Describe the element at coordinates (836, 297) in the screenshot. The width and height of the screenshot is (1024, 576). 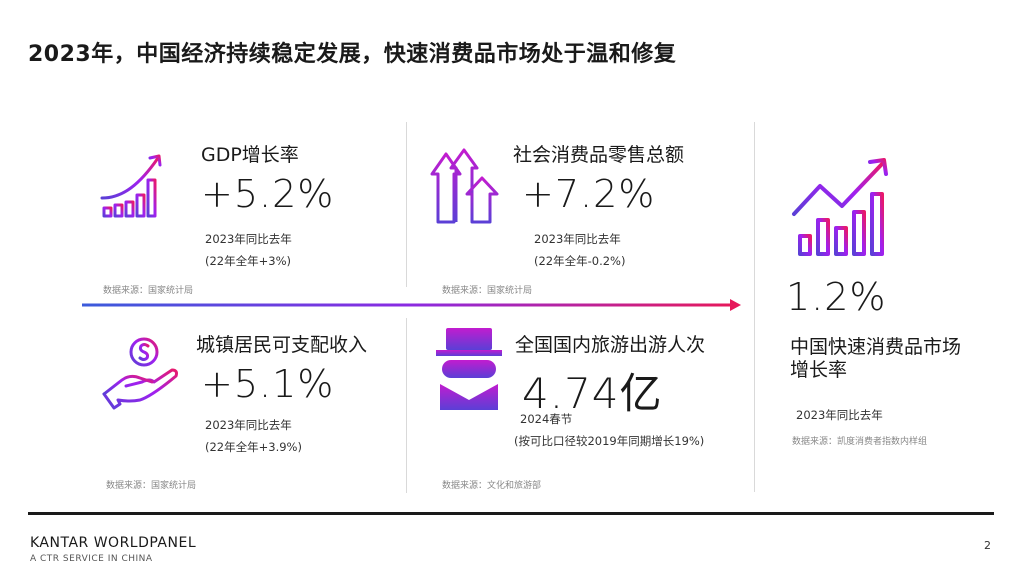
I see `highlight-value: 1.2%` at that location.